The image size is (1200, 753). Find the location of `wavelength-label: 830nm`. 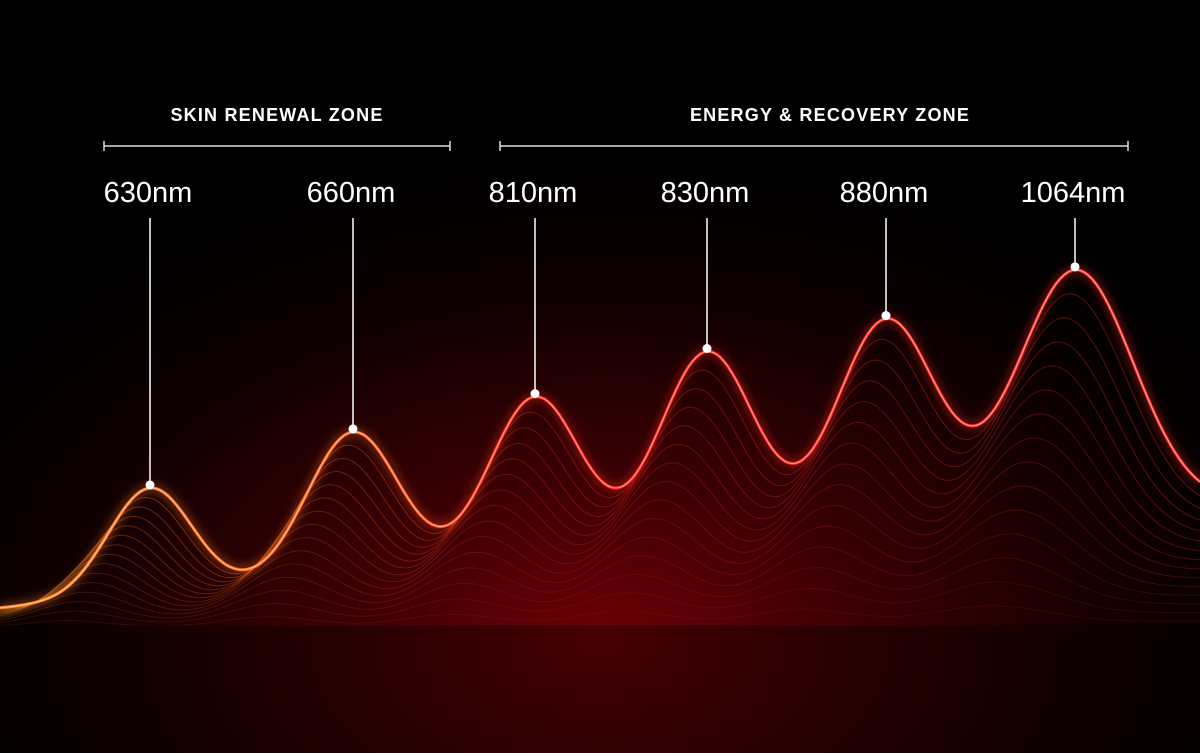

wavelength-label: 830nm is located at coordinates (705, 193).